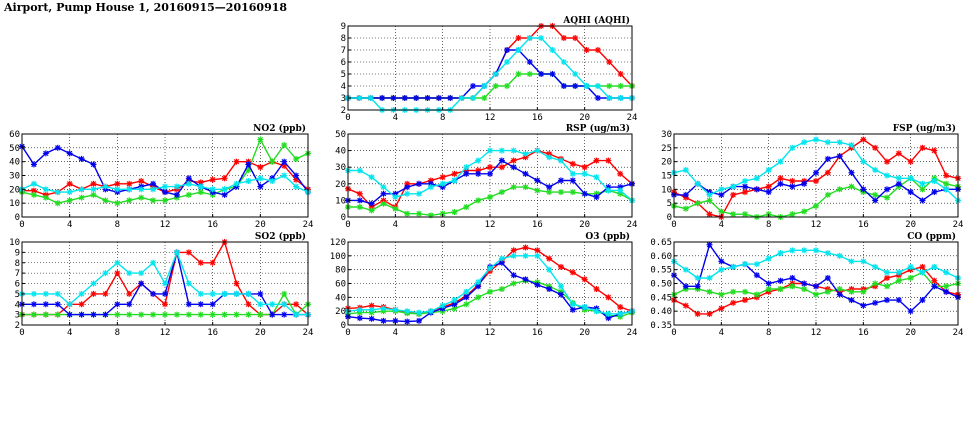 The image size is (975, 447). What do you see at coordinates (673, 225) in the screenshot?
I see `xtick-fsp-0: 0` at bounding box center [673, 225].